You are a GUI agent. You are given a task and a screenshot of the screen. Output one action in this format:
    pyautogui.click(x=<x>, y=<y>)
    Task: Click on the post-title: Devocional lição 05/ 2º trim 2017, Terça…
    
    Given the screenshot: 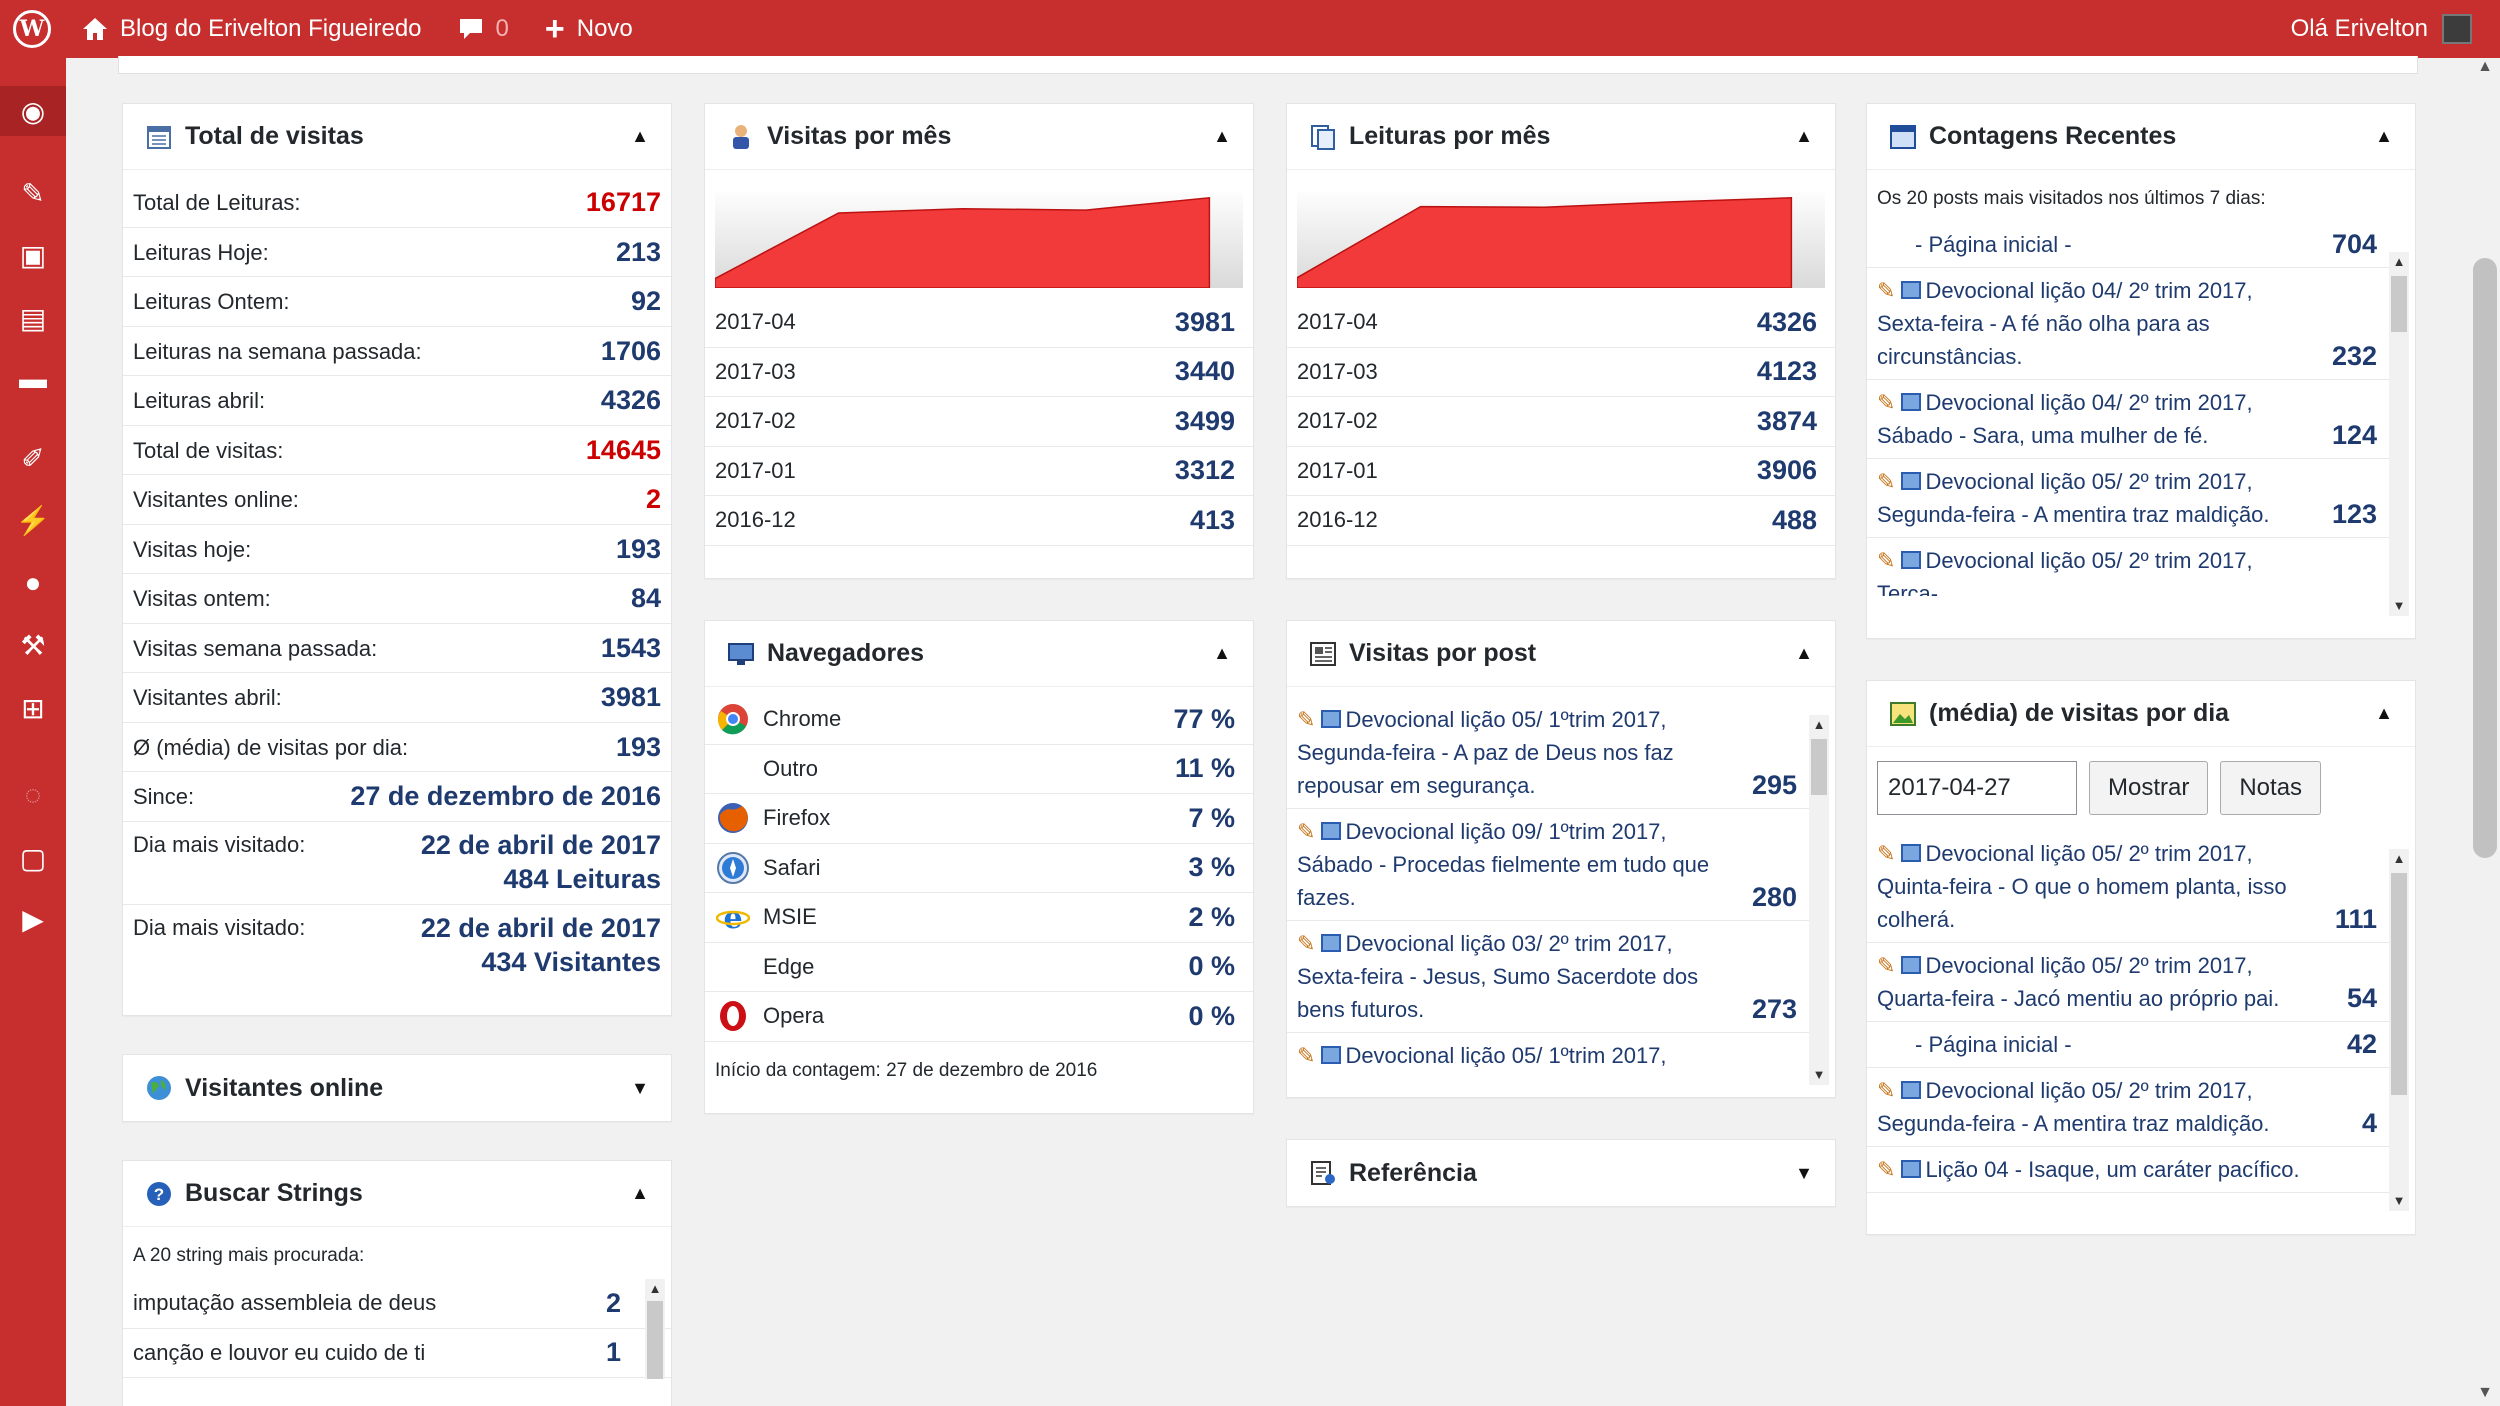 What is the action you would take?
    pyautogui.click(x=2065, y=572)
    